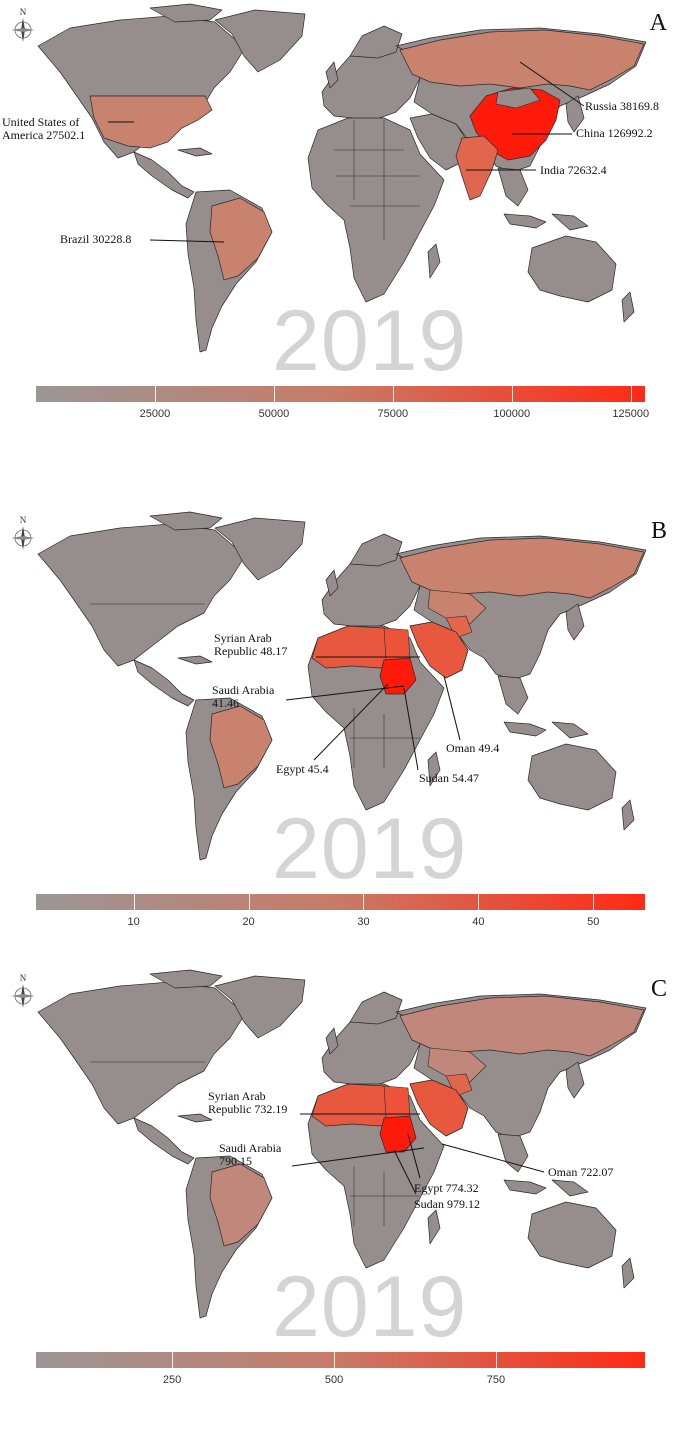  Describe the element at coordinates (515, 124) in the screenshot. I see `country-china-a` at that location.